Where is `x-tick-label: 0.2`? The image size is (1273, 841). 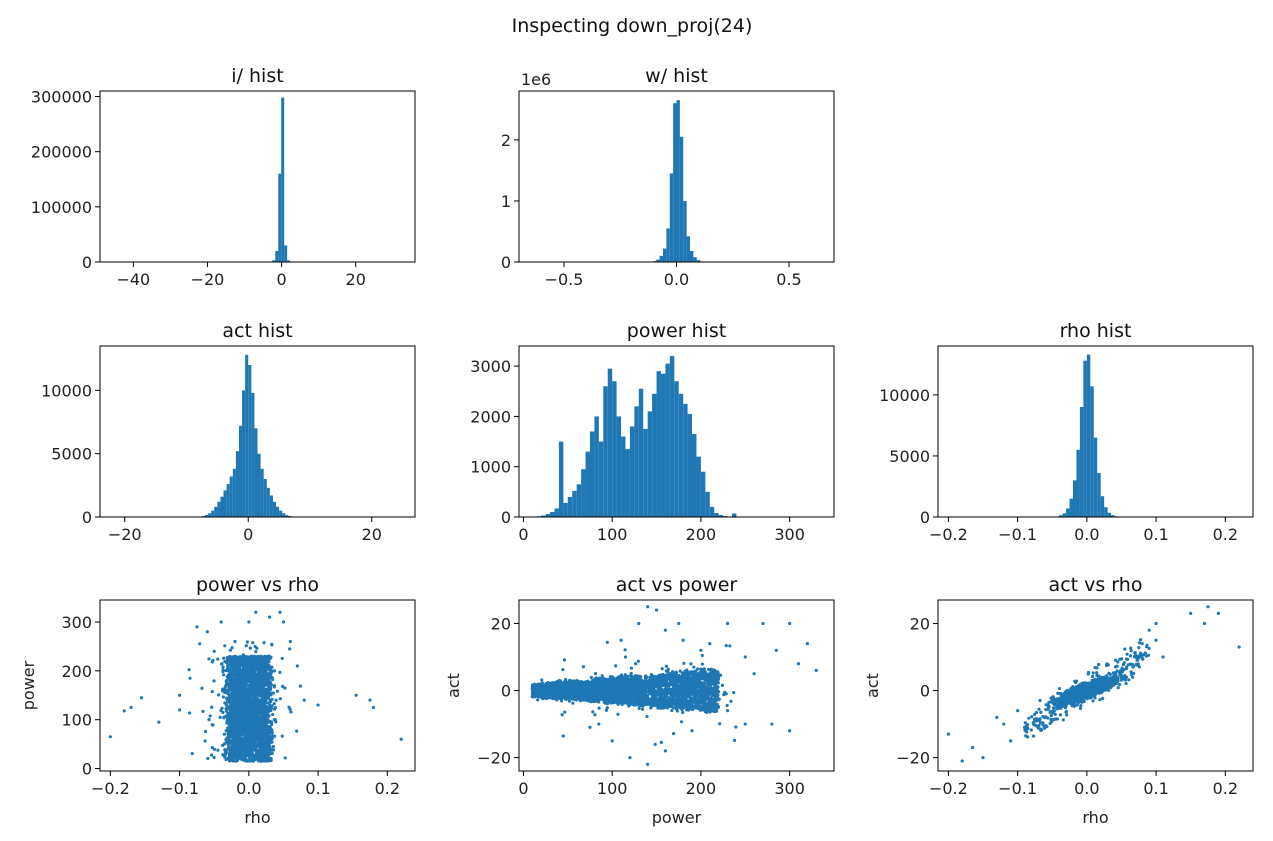
x-tick-label: 0.2 is located at coordinates (1225, 534).